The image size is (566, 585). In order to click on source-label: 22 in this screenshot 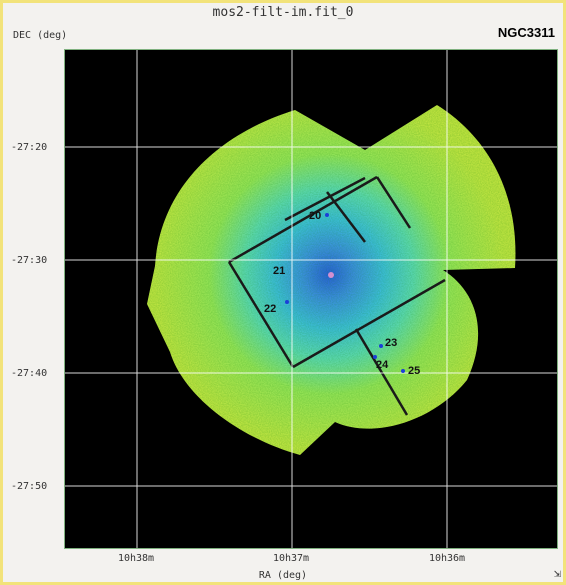, I will do `click(270, 309)`.